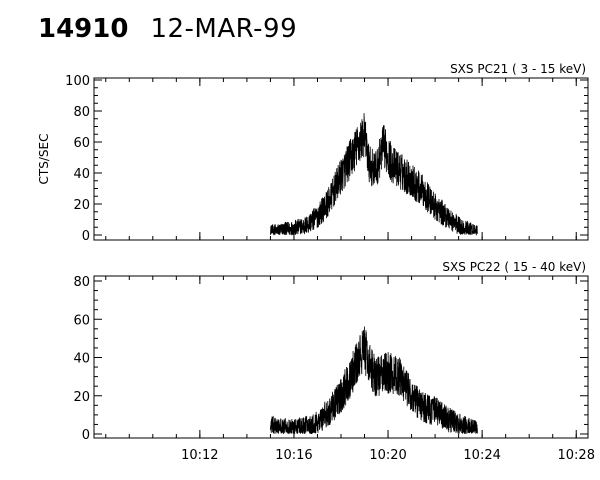  What do you see at coordinates (224, 29) in the screenshot?
I see `observation-date: 12-MAR-99` at bounding box center [224, 29].